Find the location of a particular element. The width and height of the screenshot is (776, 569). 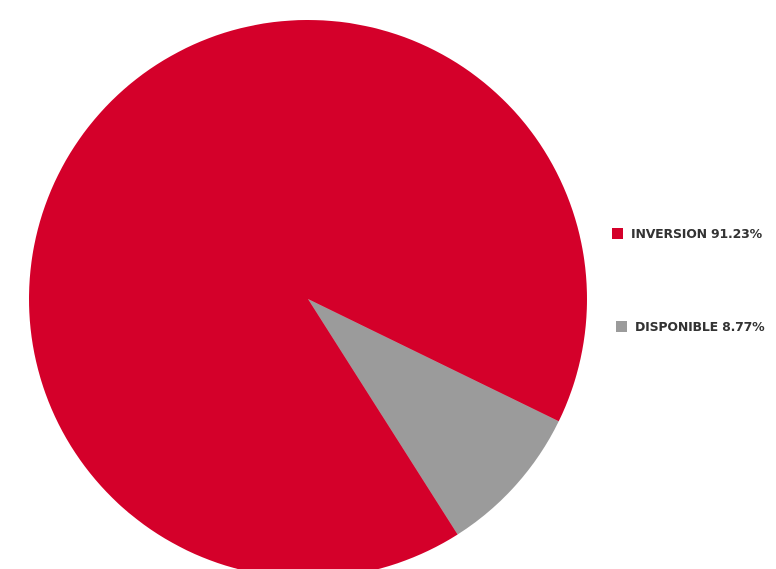

legend-item-disponible: DISPONIBLE 8.77% is located at coordinates (690, 326).